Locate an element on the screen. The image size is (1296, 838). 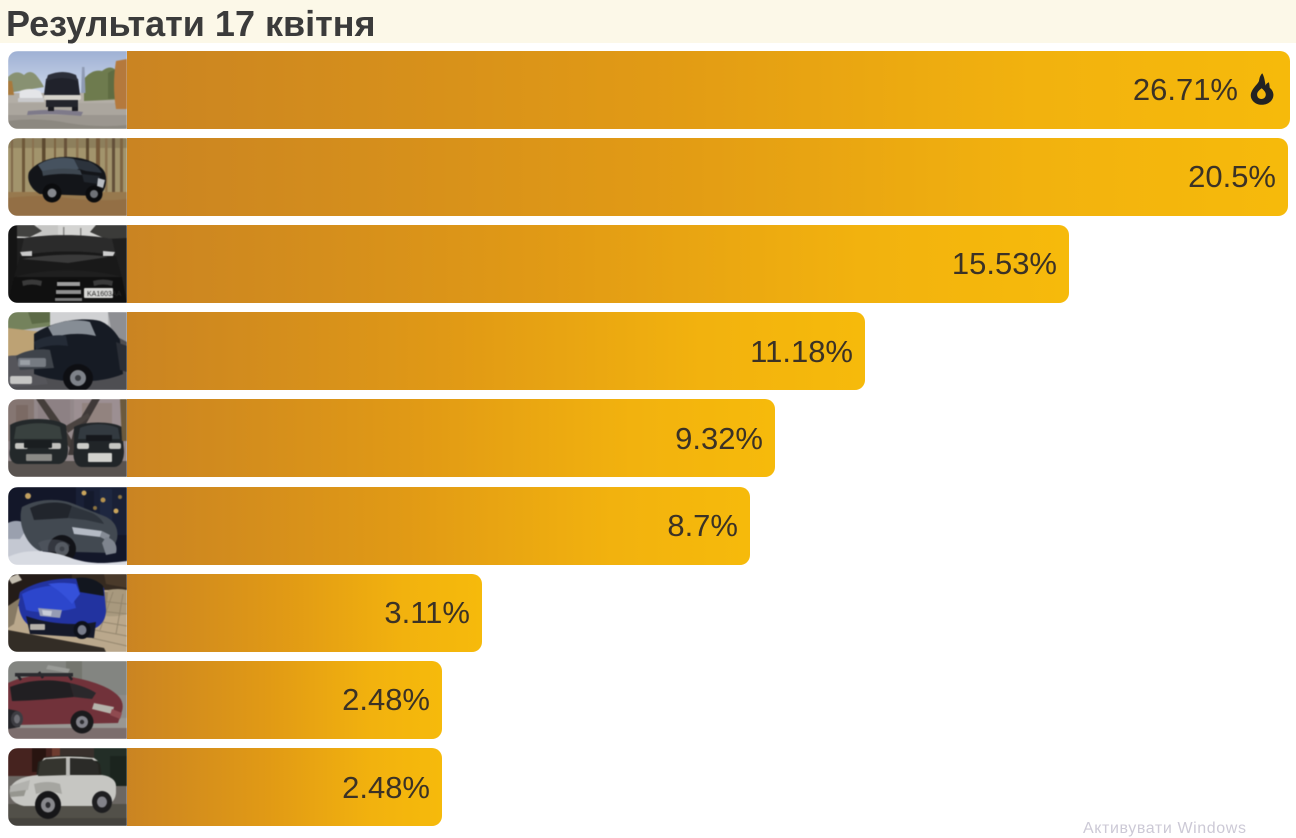
svg-text: KA1603AA is located at coordinates (104, 294).